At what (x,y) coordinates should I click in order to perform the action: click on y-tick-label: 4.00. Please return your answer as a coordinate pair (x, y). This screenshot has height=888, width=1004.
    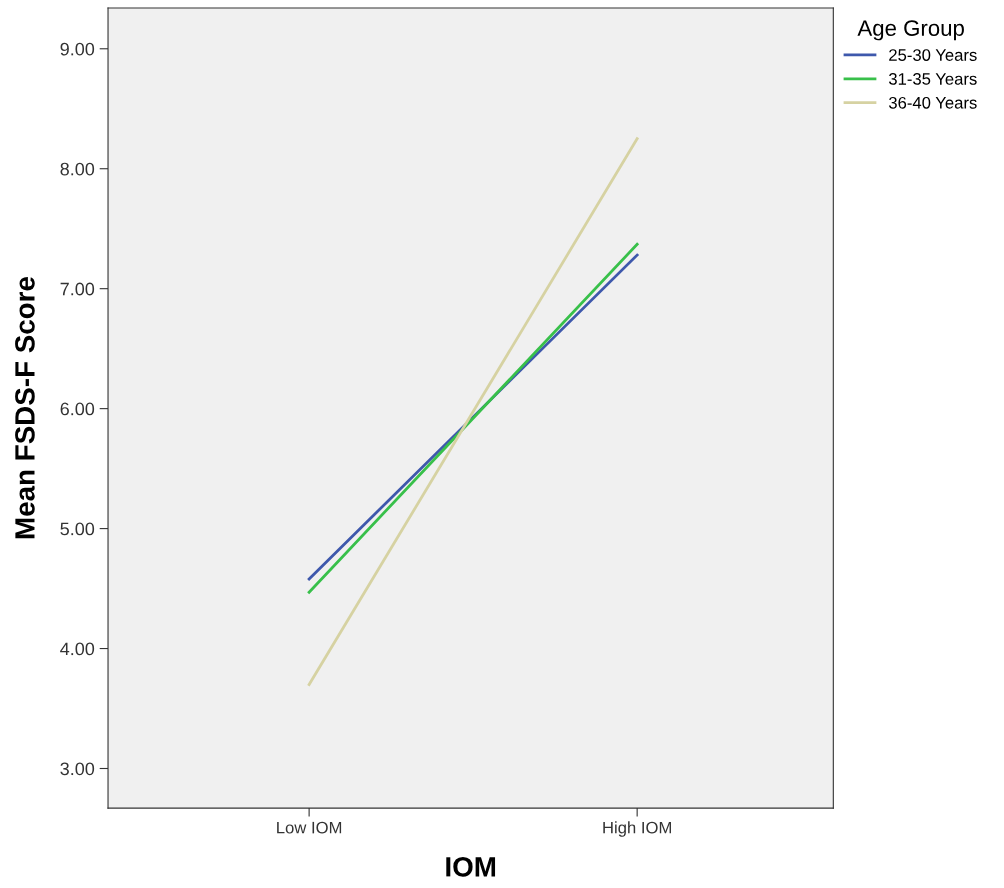
    Looking at the image, I should click on (77, 649).